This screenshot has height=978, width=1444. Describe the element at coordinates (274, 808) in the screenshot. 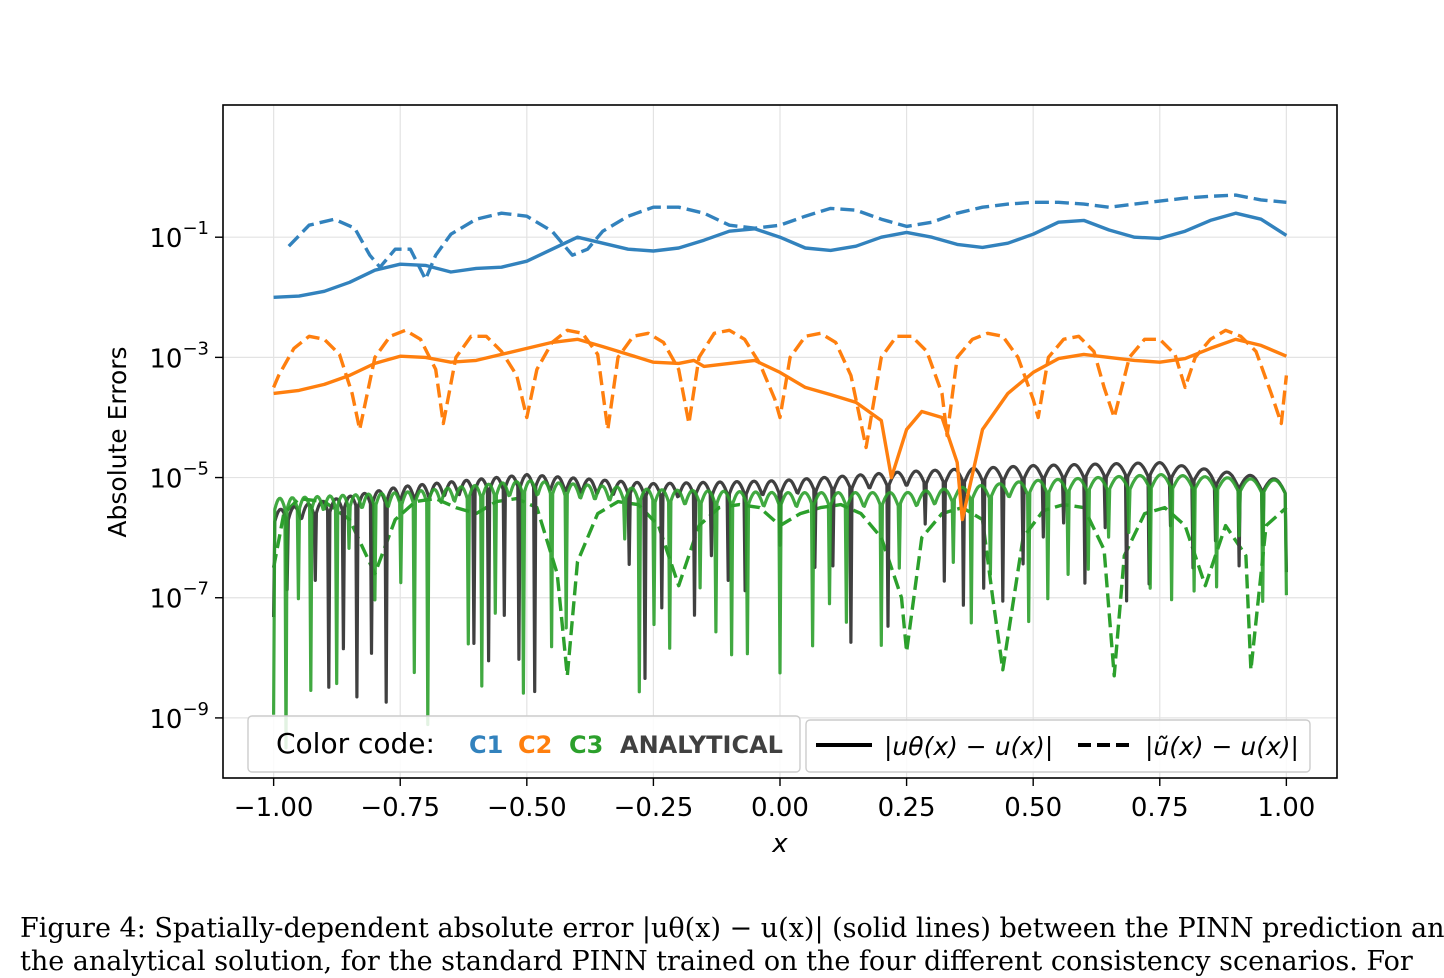

I see `x-tick-label: −1.00` at that location.